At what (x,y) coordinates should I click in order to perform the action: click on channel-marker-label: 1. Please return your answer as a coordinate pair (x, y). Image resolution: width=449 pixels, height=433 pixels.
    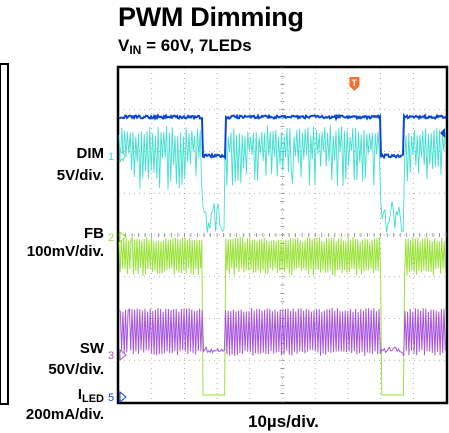
    Looking at the image, I should click on (111, 157).